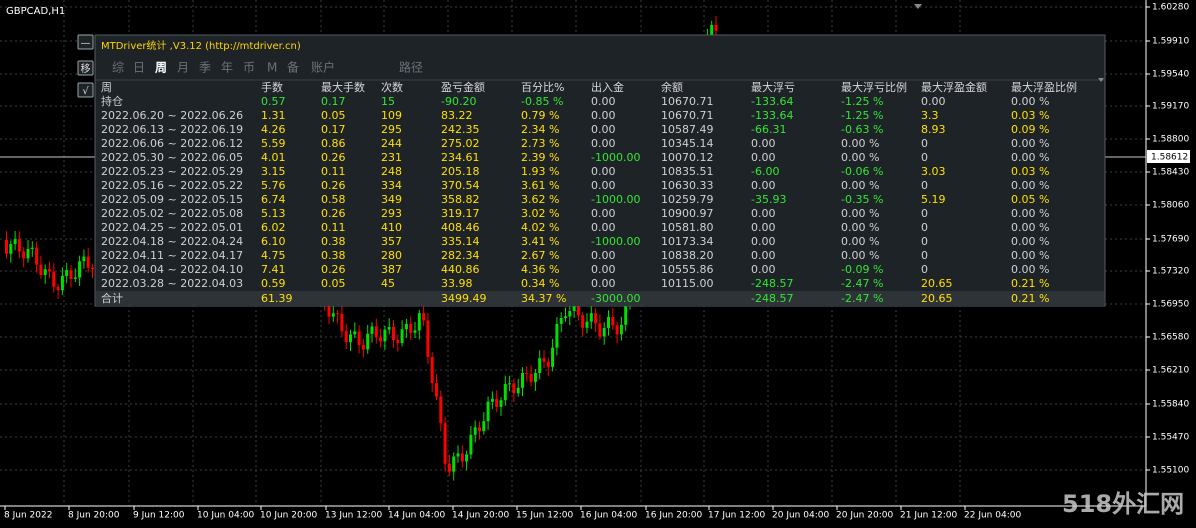  What do you see at coordinates (772, 101) in the screenshot?
I see `table-cell: -133.64` at bounding box center [772, 101].